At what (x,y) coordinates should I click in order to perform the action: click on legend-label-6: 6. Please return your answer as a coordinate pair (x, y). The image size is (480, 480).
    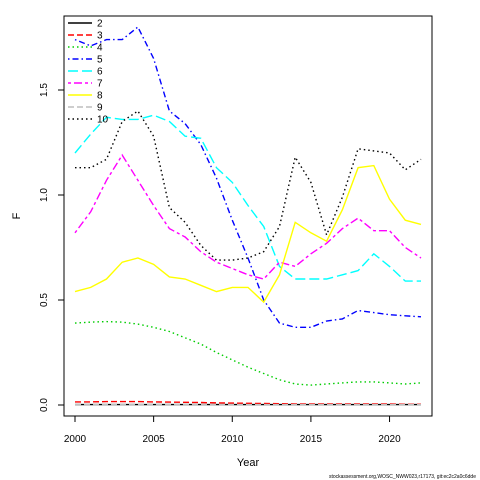
    Looking at the image, I should click on (100, 72).